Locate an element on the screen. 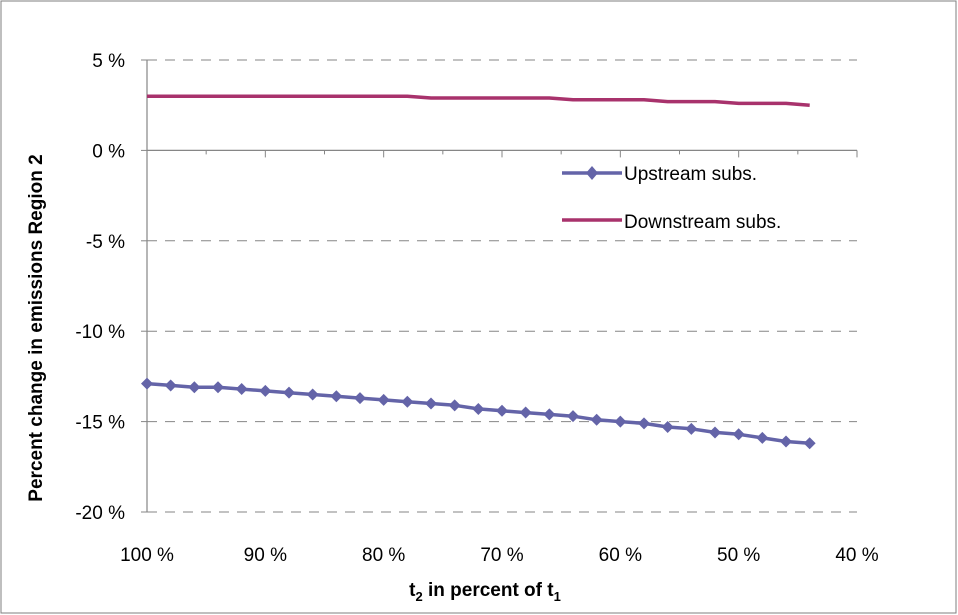 This screenshot has width=958, height=615. y-tick-label: -10 % is located at coordinates (100, 332).